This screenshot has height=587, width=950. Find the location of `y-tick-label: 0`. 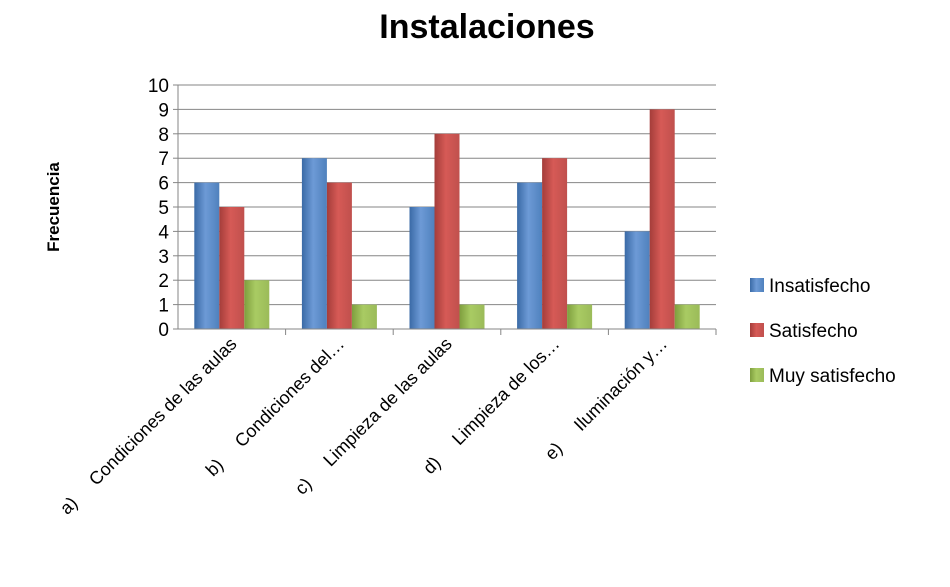

y-tick-label: 0 is located at coordinates (163, 330).